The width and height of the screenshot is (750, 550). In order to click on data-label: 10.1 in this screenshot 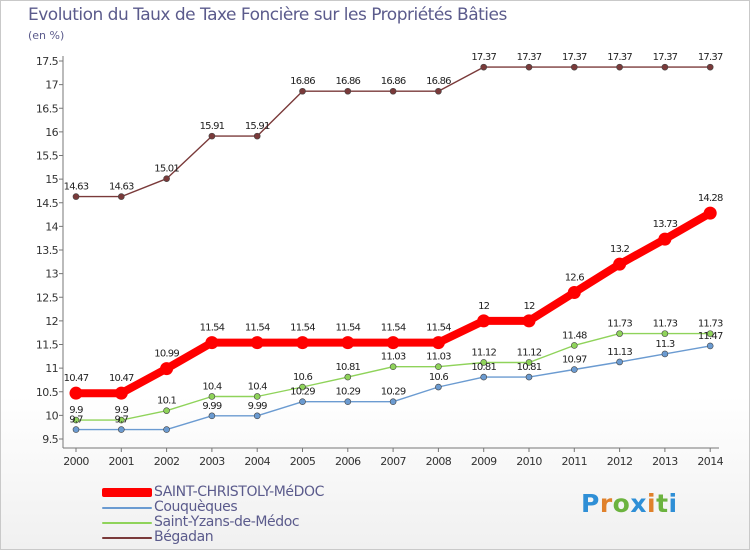, I will do `click(167, 401)`.